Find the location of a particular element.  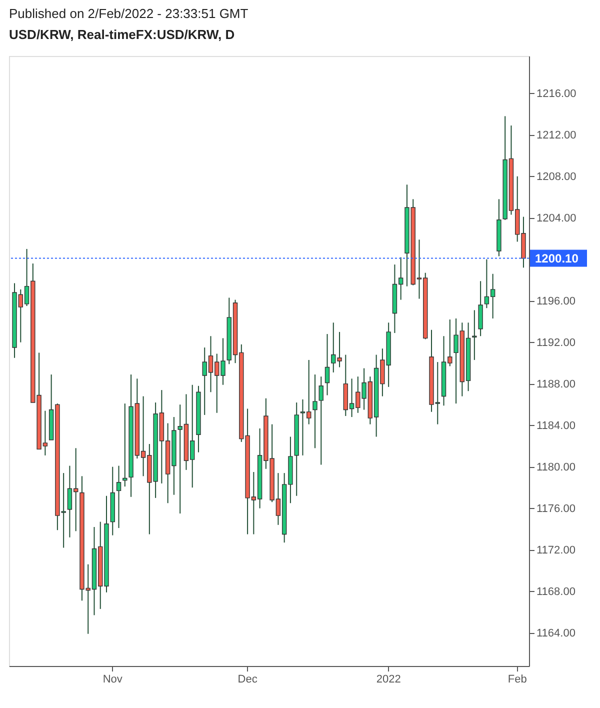

text: Published on 2/Feb/2022 - 23:33:51 GMT is located at coordinates (128, 13).